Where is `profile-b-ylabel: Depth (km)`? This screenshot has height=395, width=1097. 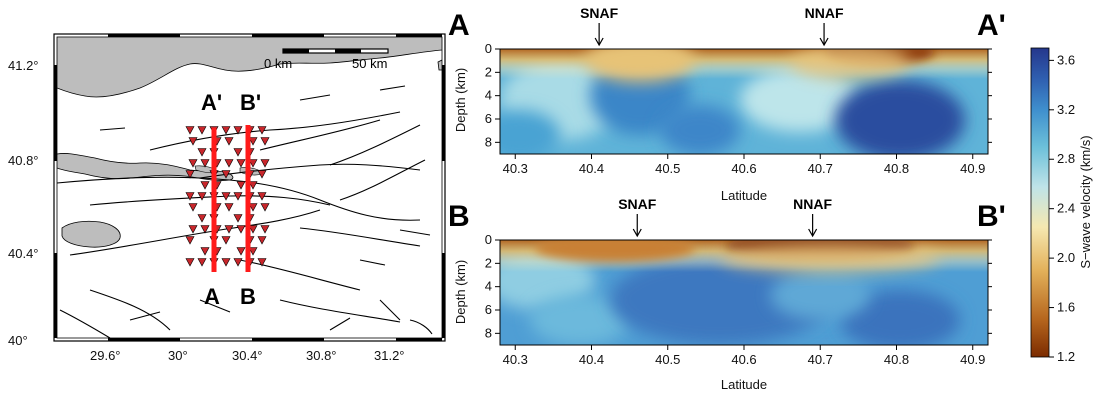
profile-b-ylabel: Depth (km) is located at coordinates (460, 292).